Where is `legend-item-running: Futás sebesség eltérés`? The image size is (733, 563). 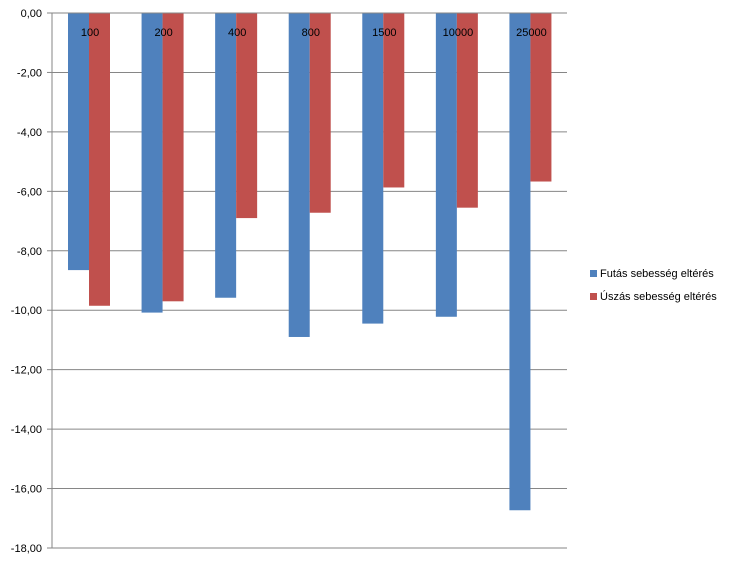 legend-item-running: Futás sebesség eltérés is located at coordinates (653, 273).